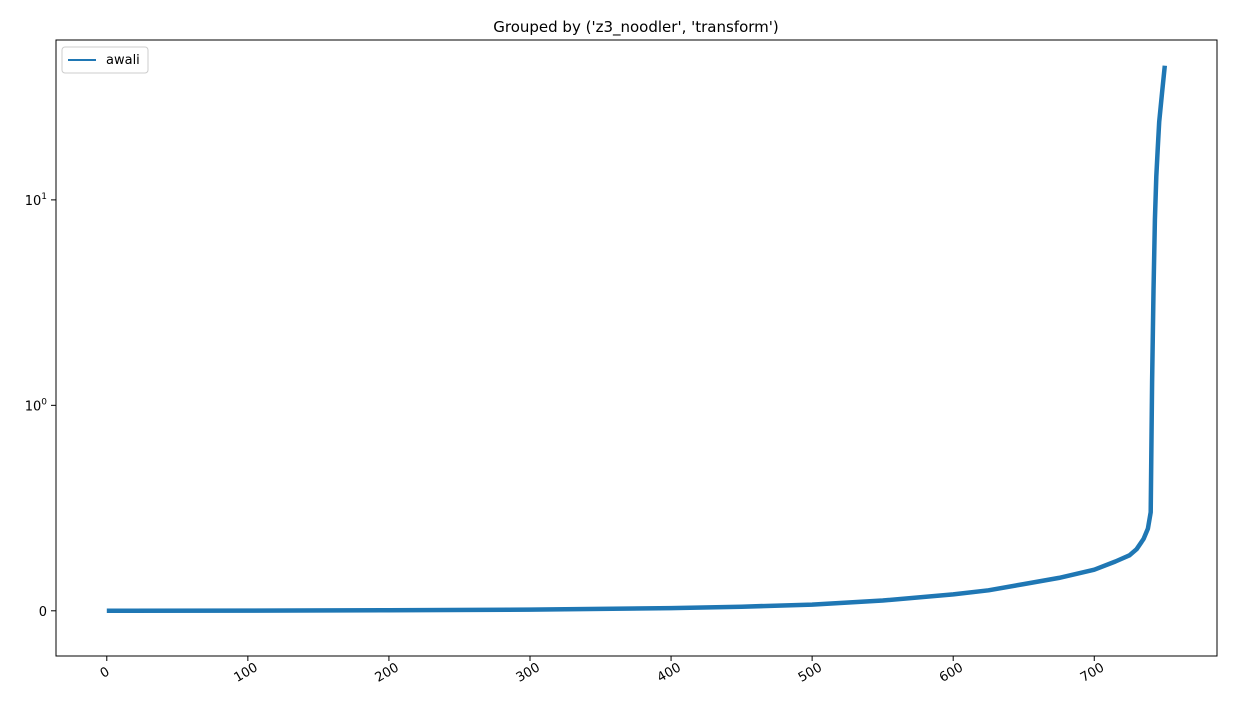 This screenshot has height=711, width=1237. I want to click on chart-title: Grouped by ('z3_noodler', 'transform'), so click(635, 27).